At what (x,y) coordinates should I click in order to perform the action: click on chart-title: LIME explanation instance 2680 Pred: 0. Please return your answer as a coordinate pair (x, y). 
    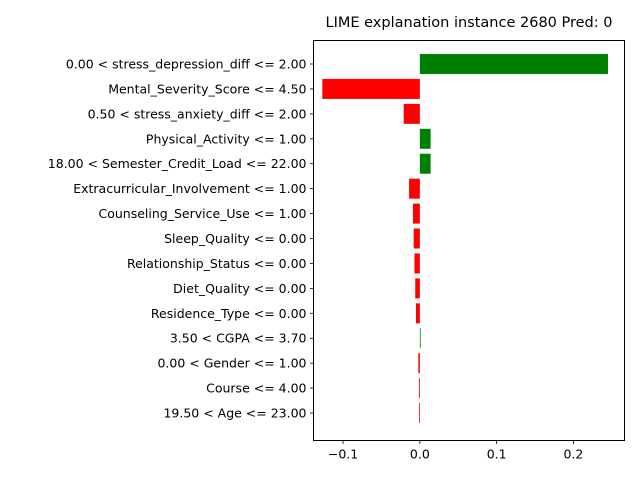
    Looking at the image, I should click on (469, 23).